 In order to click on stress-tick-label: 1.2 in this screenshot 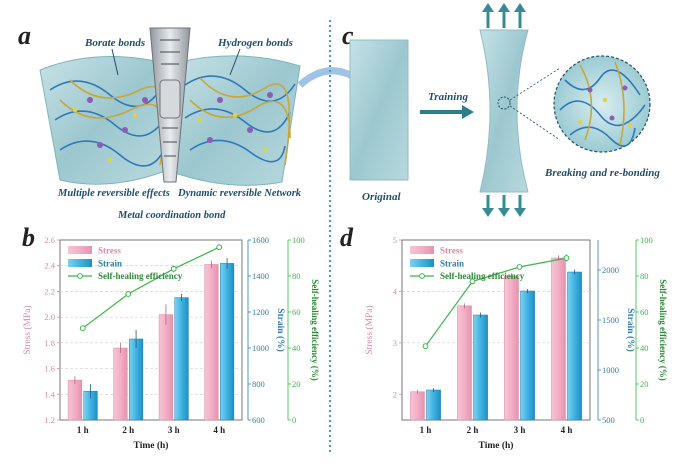, I will do `click(49, 420)`.